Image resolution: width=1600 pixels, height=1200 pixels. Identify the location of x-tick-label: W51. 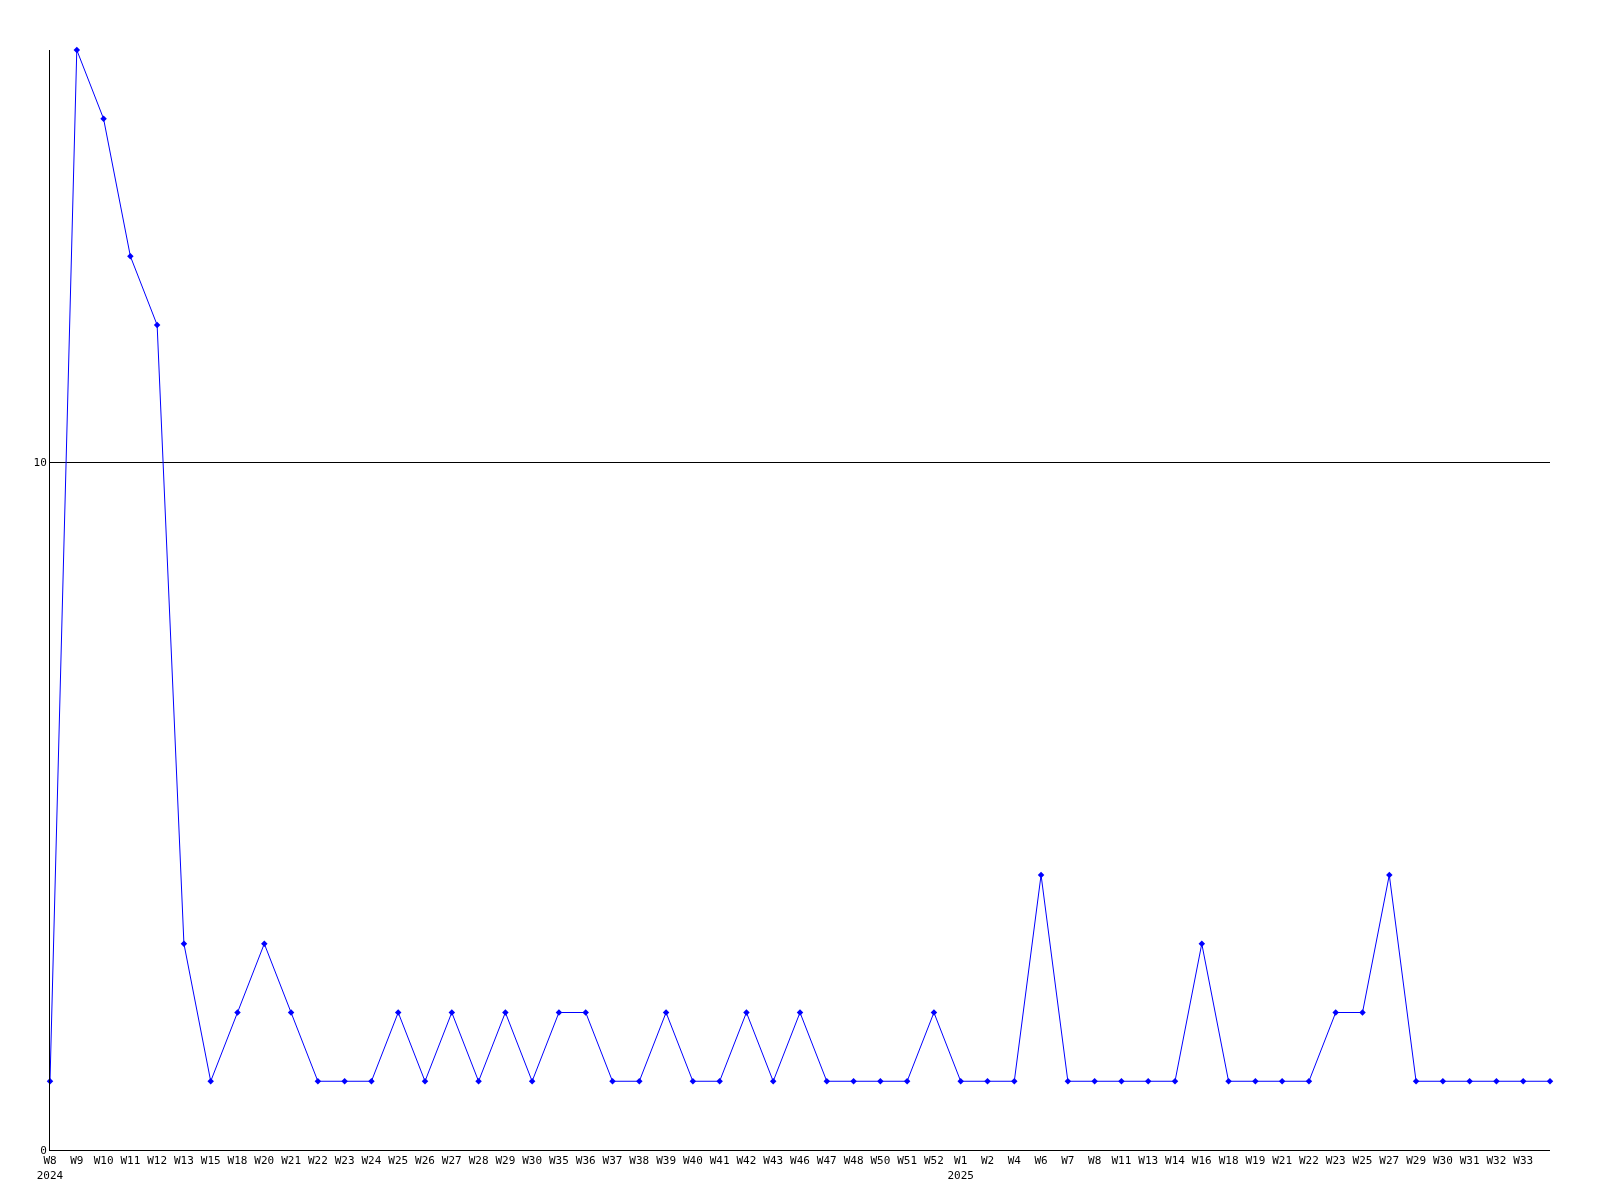
(907, 1161).